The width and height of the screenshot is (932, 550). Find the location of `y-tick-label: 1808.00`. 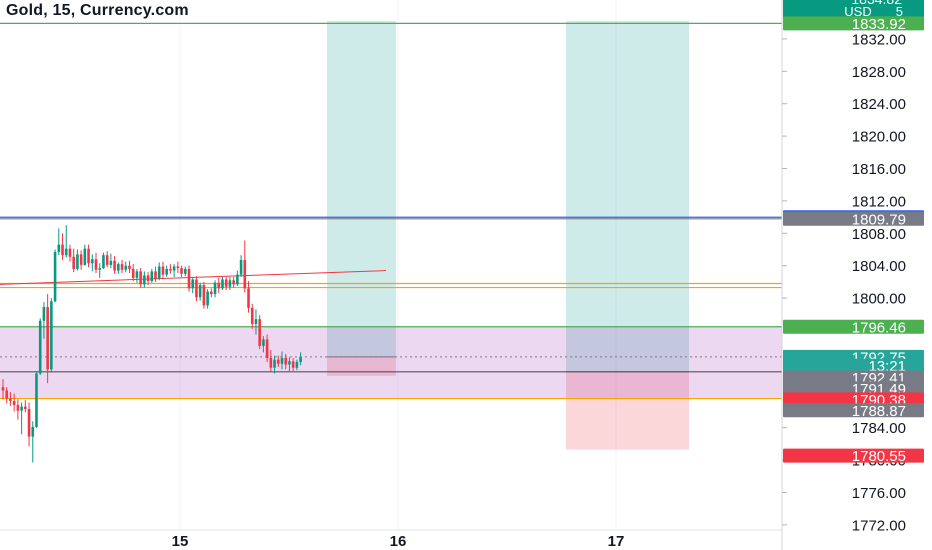

y-tick-label: 1808.00 is located at coordinates (879, 234).